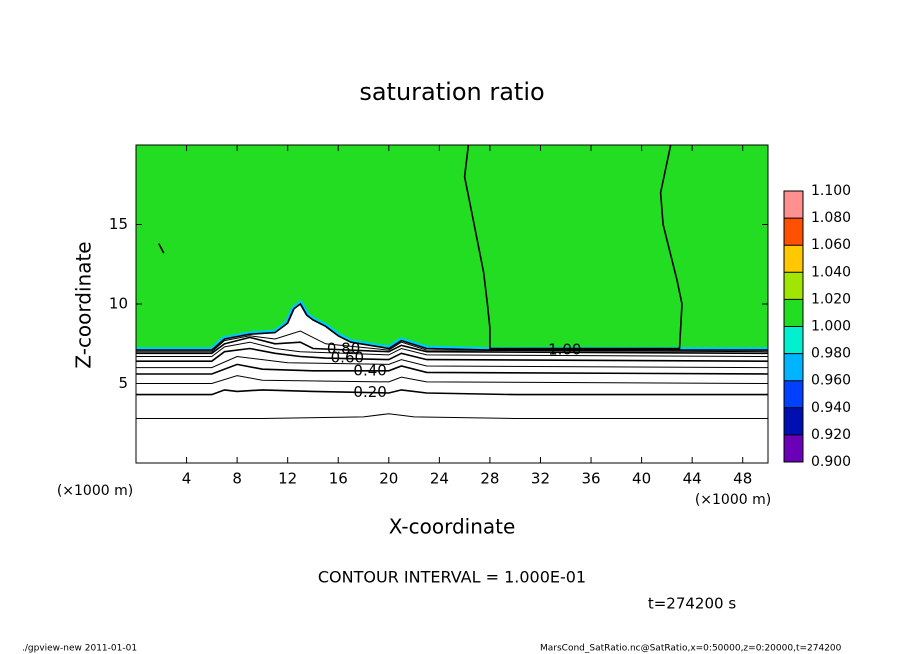 This screenshot has height=654, width=904. Describe the element at coordinates (831, 381) in the screenshot. I see `colorbar-label: 0.960` at that location.